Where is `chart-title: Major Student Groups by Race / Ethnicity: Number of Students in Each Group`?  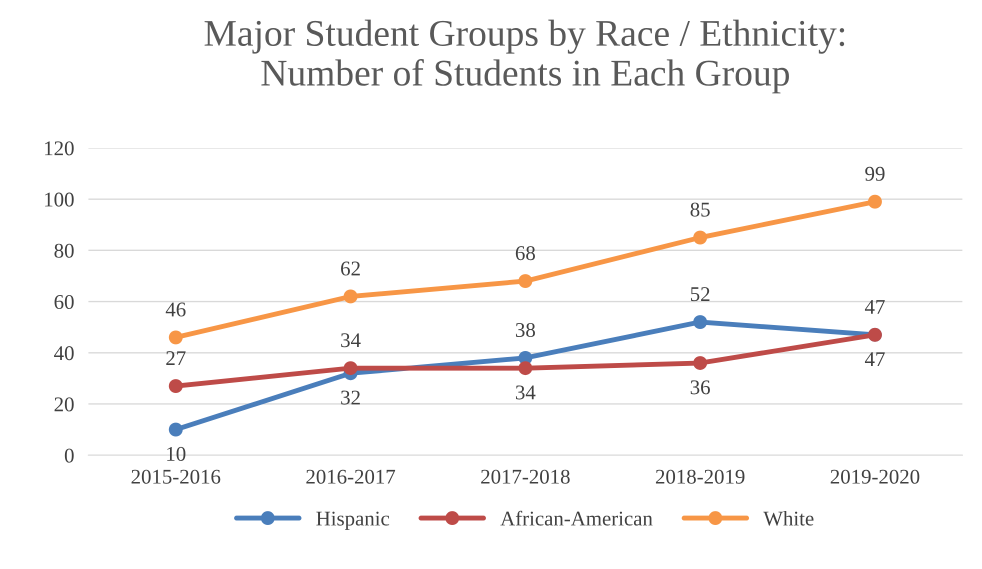
chart-title: Major Student Groups by Race / Ethnicity: Number of Students in Each Group is located at coordinates (524, 57).